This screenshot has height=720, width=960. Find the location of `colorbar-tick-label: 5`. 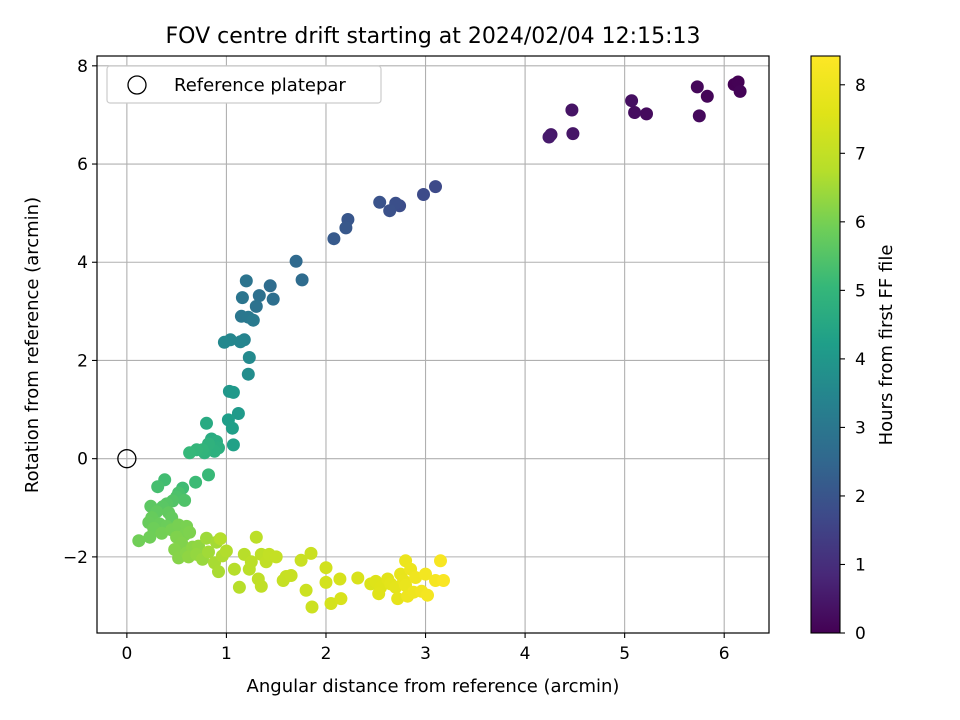

colorbar-tick-label: 5 is located at coordinates (860, 291).